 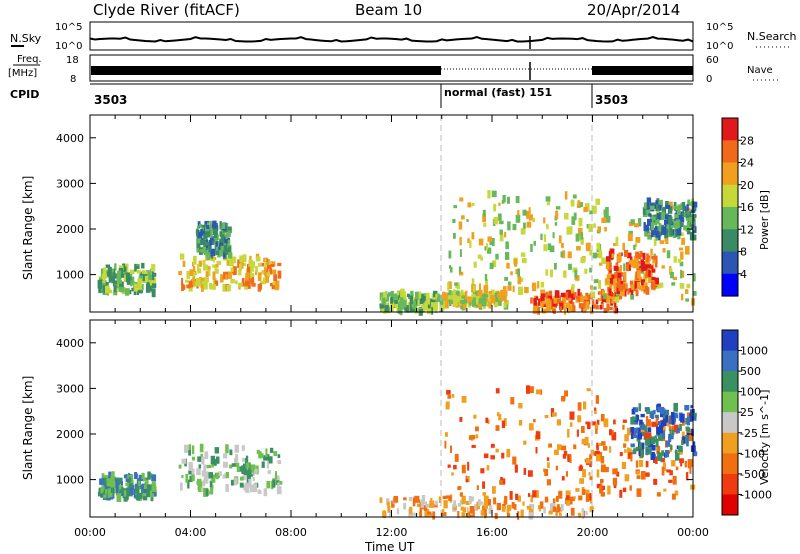 I want to click on y-tick-label: 4000, so click(x=70, y=343).